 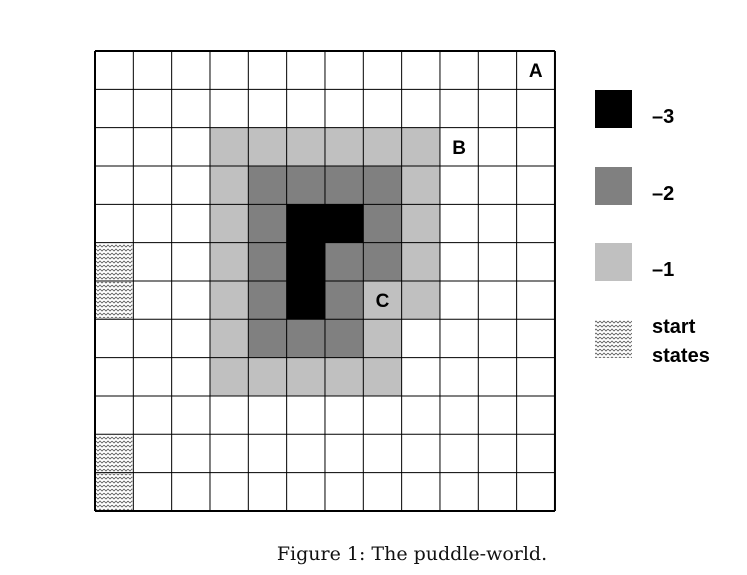 What do you see at coordinates (663, 270) in the screenshot?
I see `legend-label: –1` at bounding box center [663, 270].